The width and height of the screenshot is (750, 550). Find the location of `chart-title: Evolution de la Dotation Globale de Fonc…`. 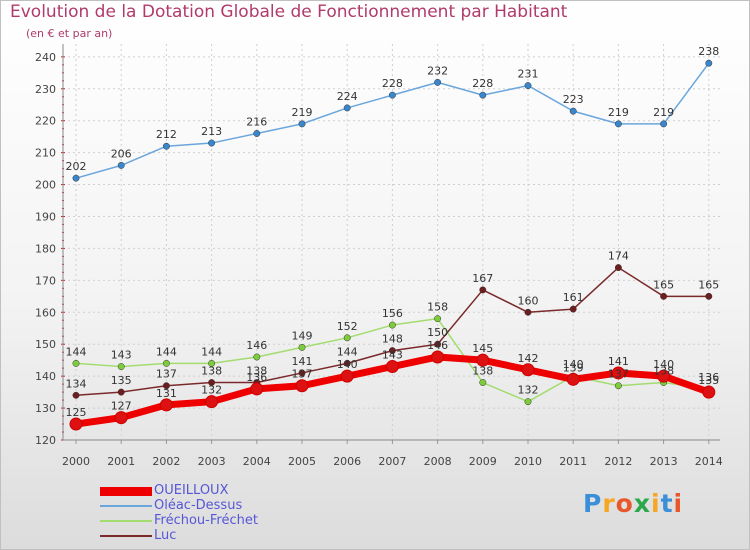

chart-title: Evolution de la Dotation Globale de Fonc… is located at coordinates (289, 12).